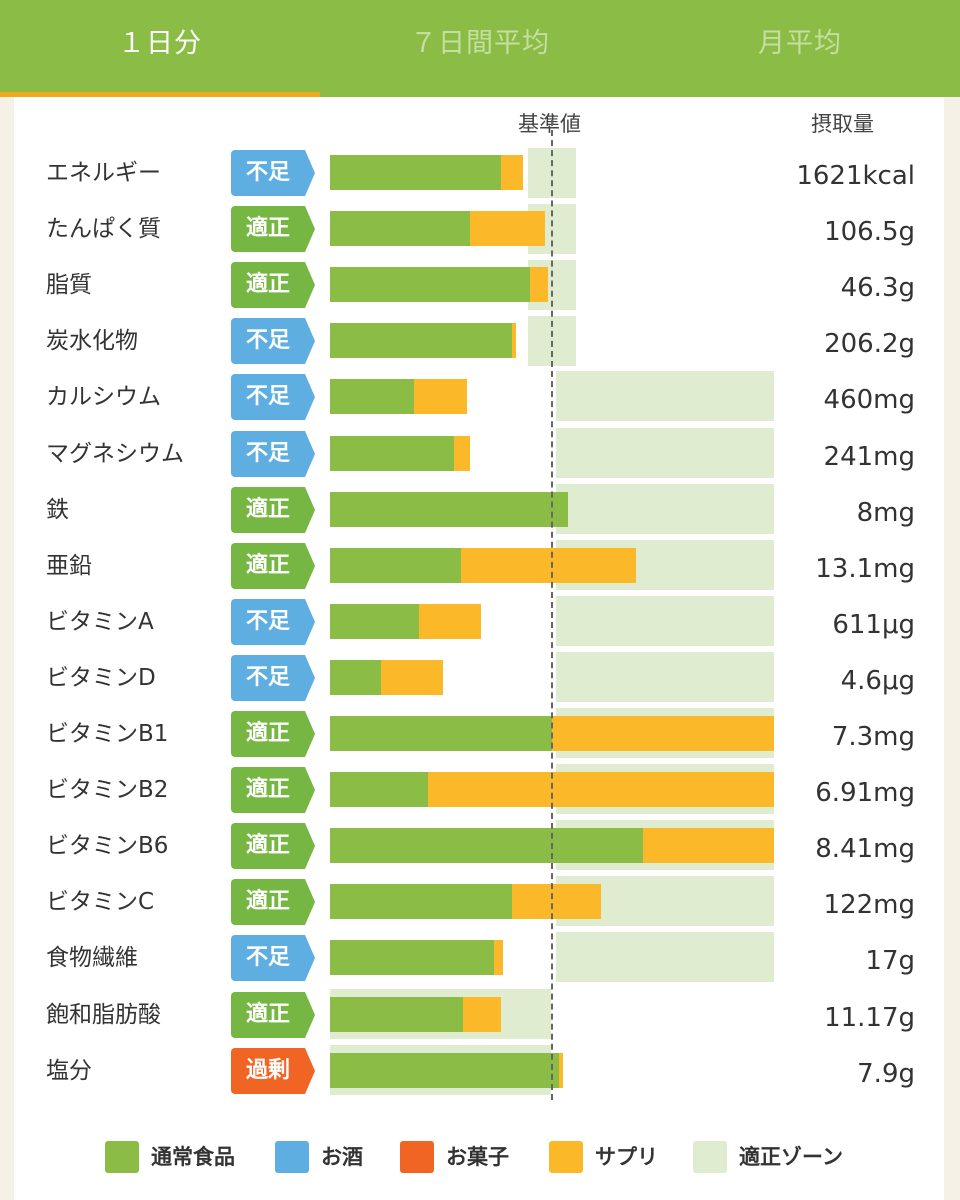 The image size is (960, 1200). What do you see at coordinates (873, 625) in the screenshot?
I see `intake-value: 611μg` at bounding box center [873, 625].